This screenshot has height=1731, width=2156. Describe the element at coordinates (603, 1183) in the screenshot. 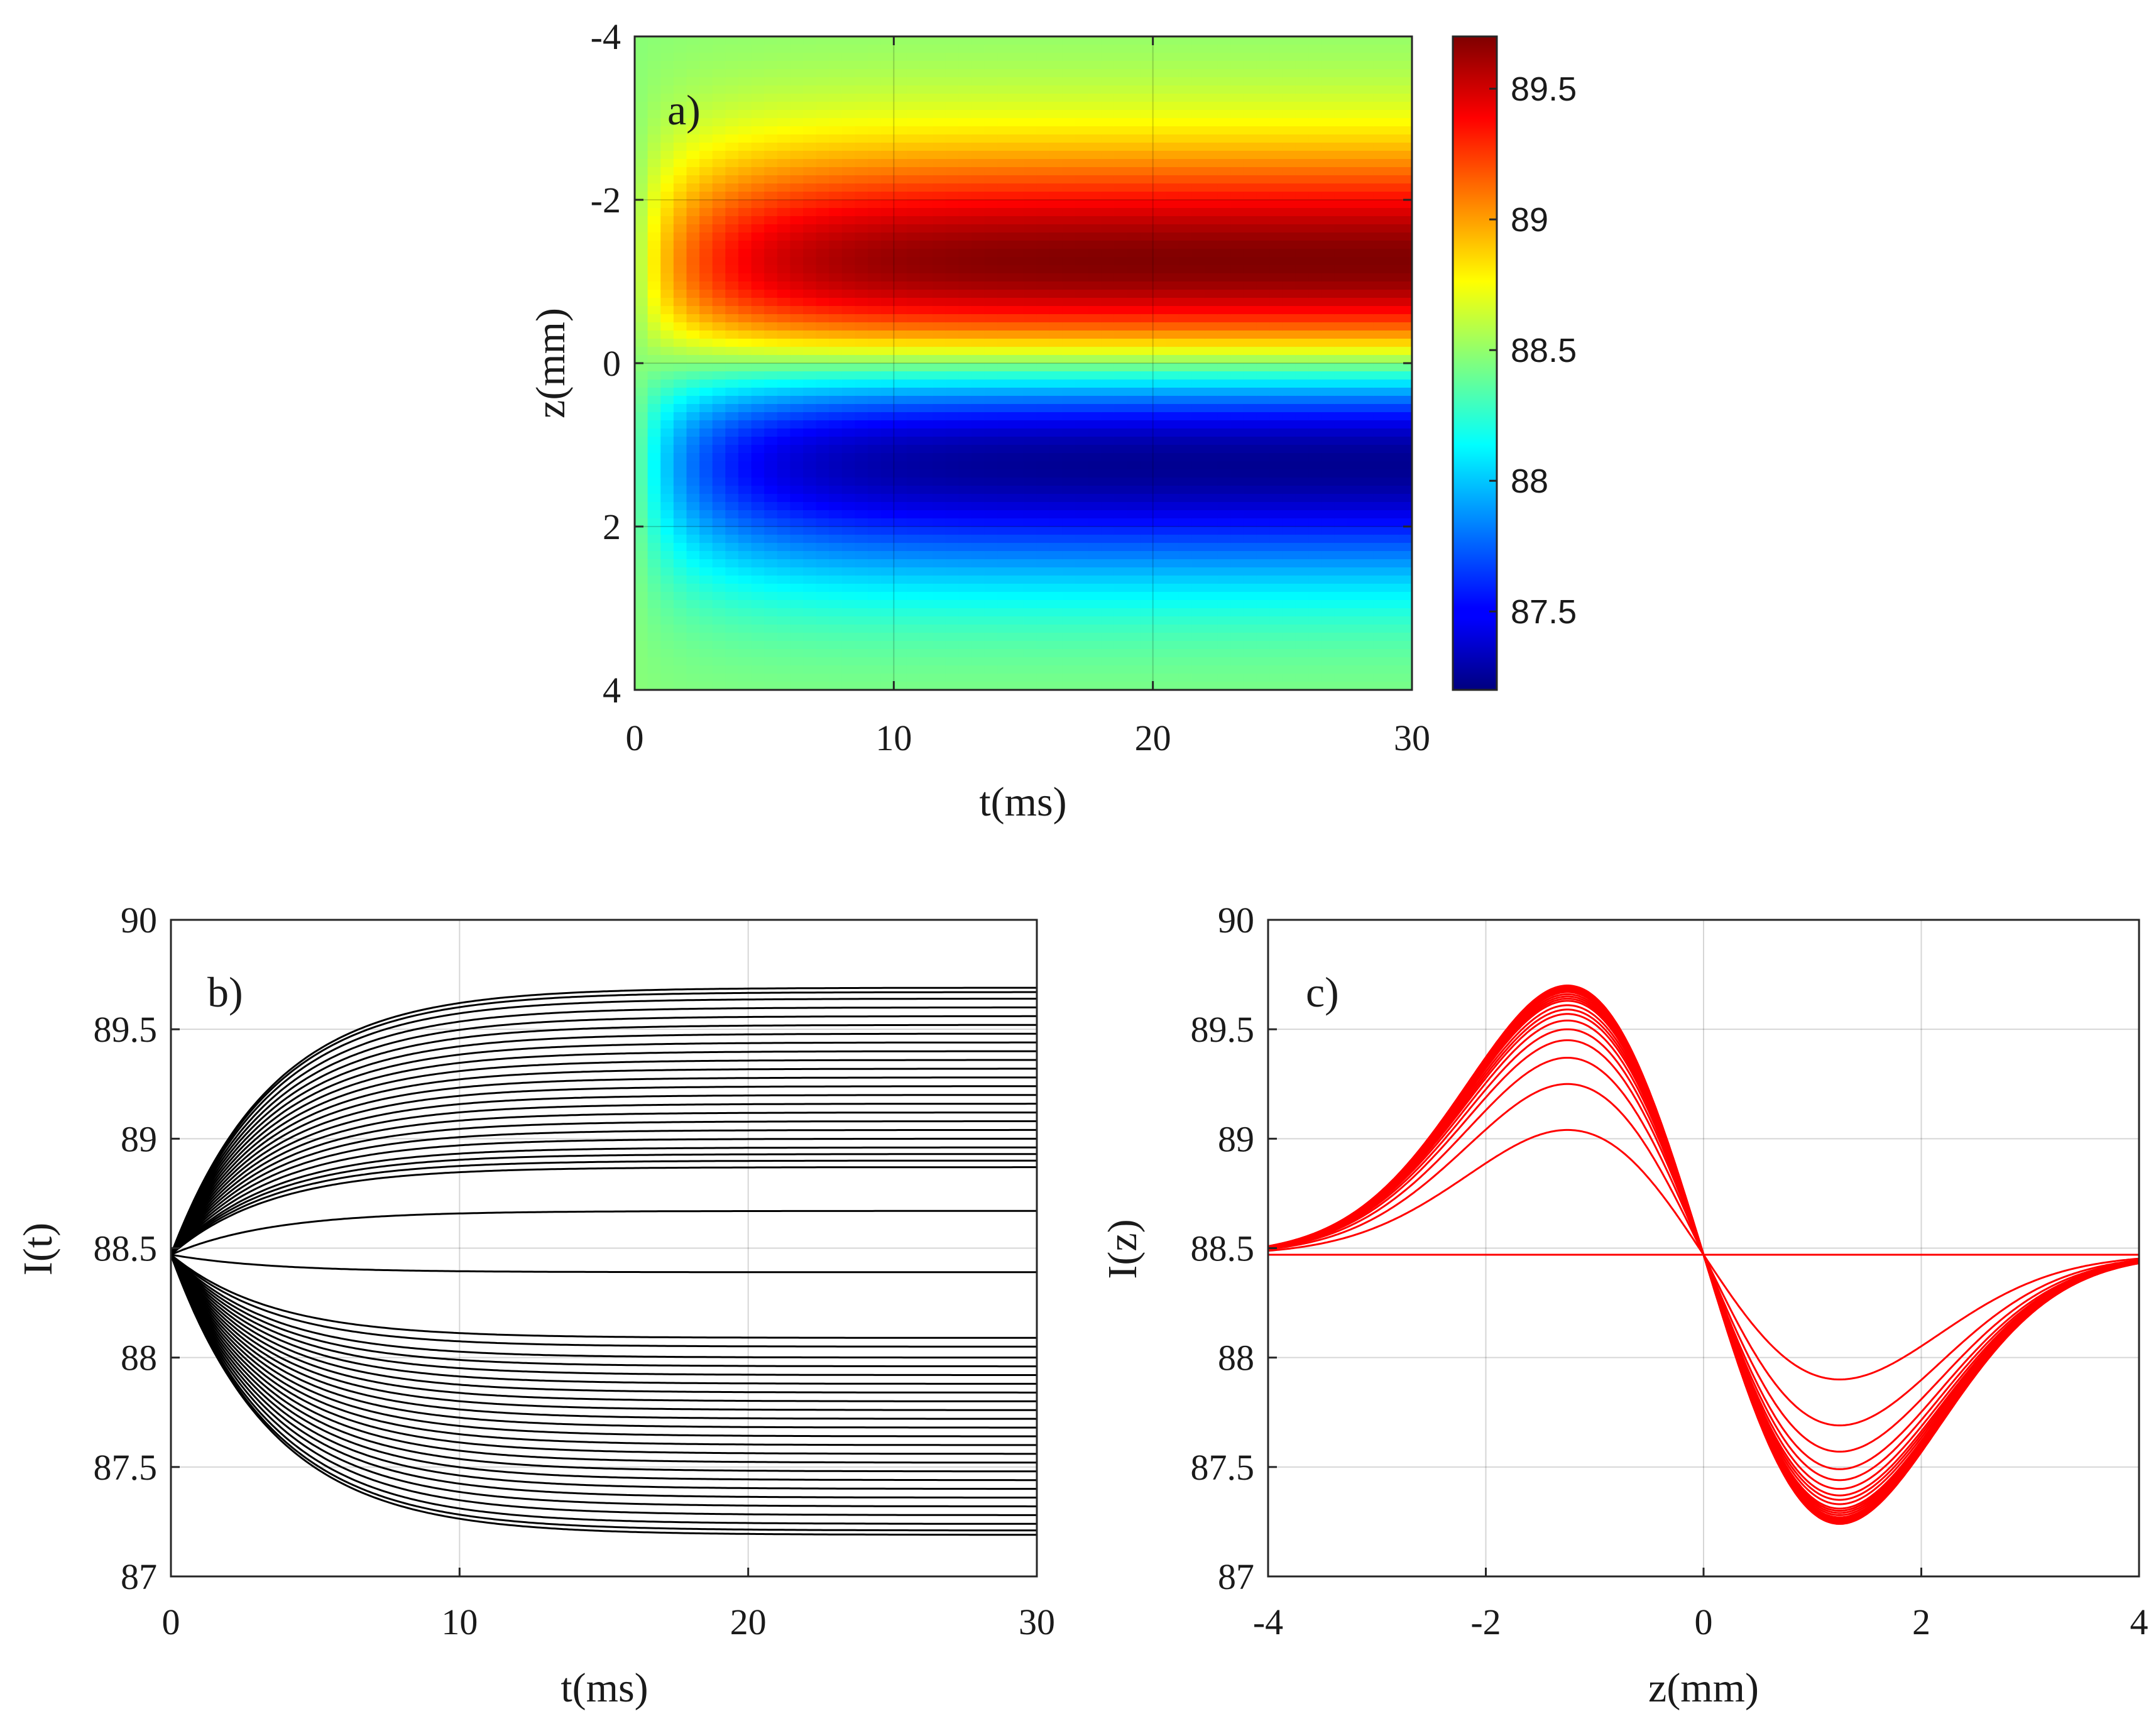

I see `series-line` at that location.